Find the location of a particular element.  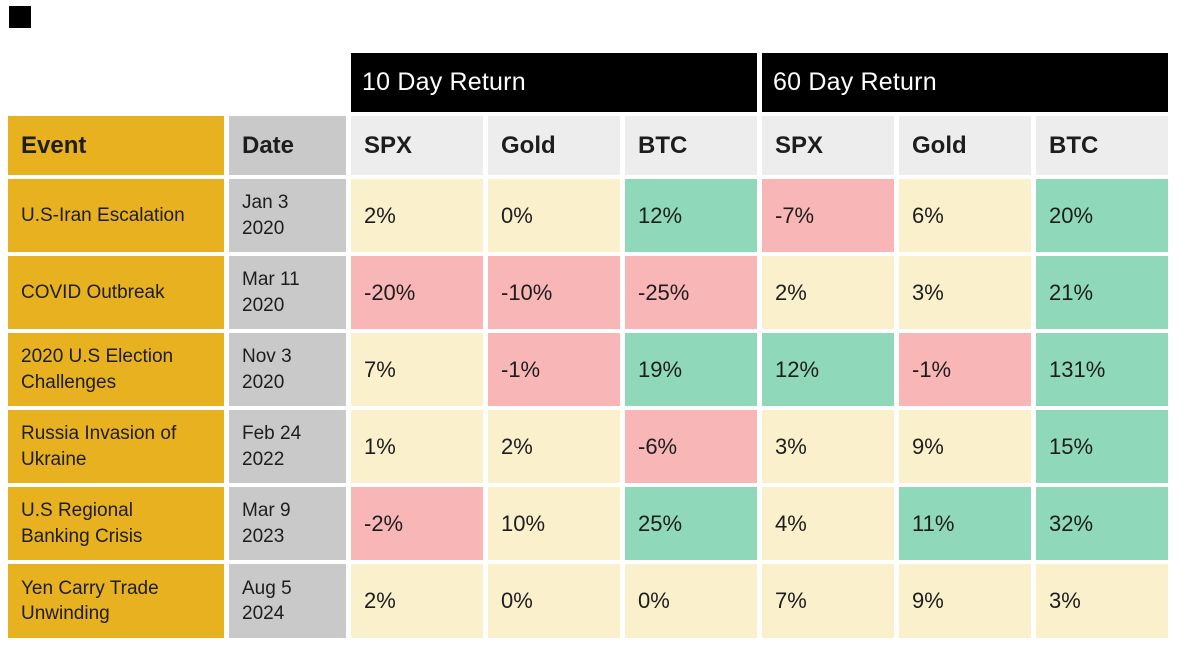

col-header-date: Date is located at coordinates (287, 145).